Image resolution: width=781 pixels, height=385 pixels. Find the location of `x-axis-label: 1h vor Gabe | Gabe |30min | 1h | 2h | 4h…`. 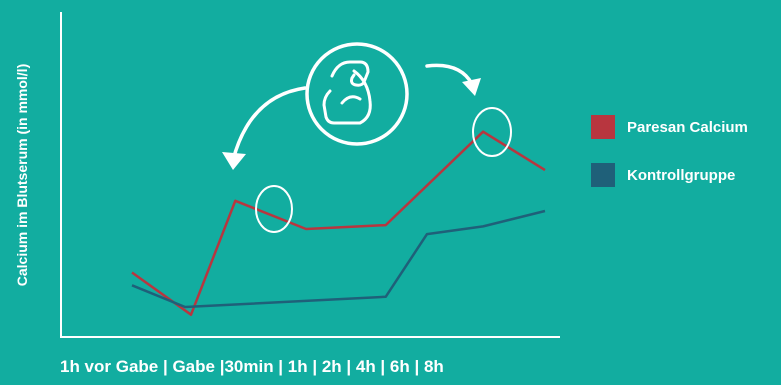

x-axis-label: 1h vor Gabe | Gabe |30min | 1h | 2h | 4h… is located at coordinates (252, 366).